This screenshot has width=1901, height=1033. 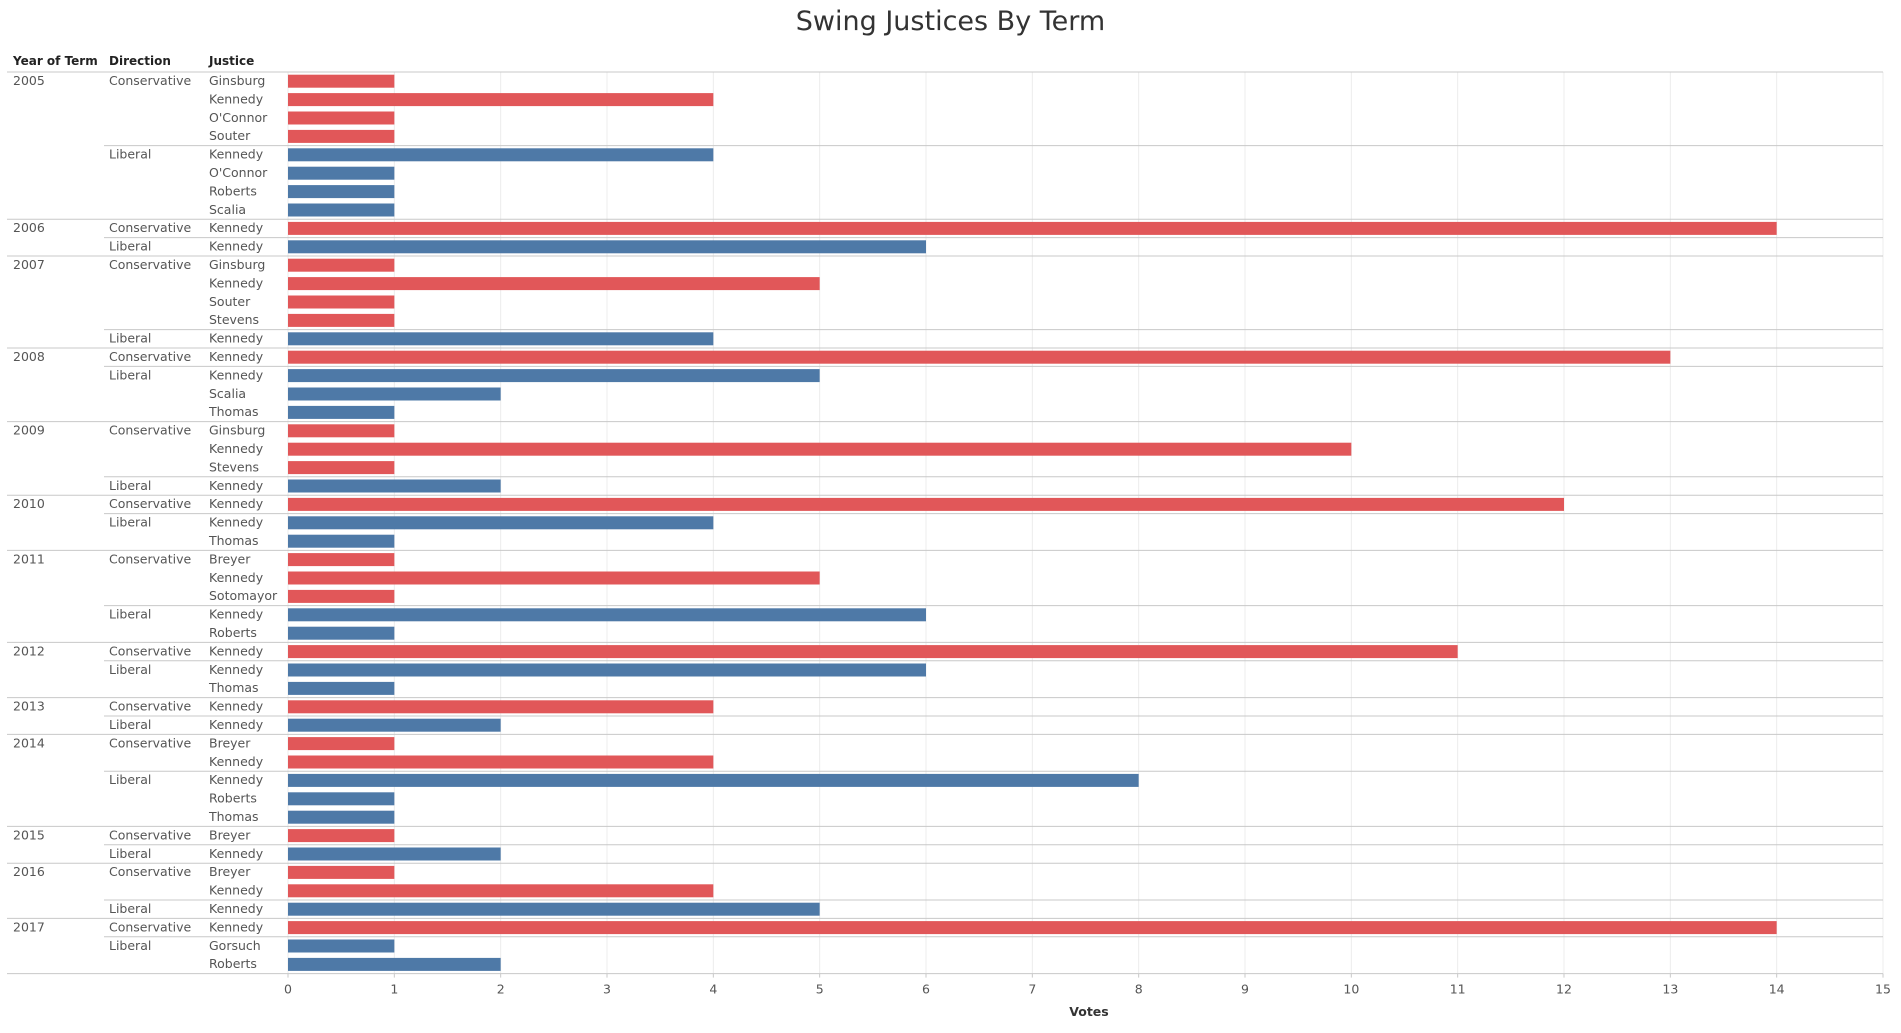 I want to click on tick-label: 5, so click(x=820, y=989).